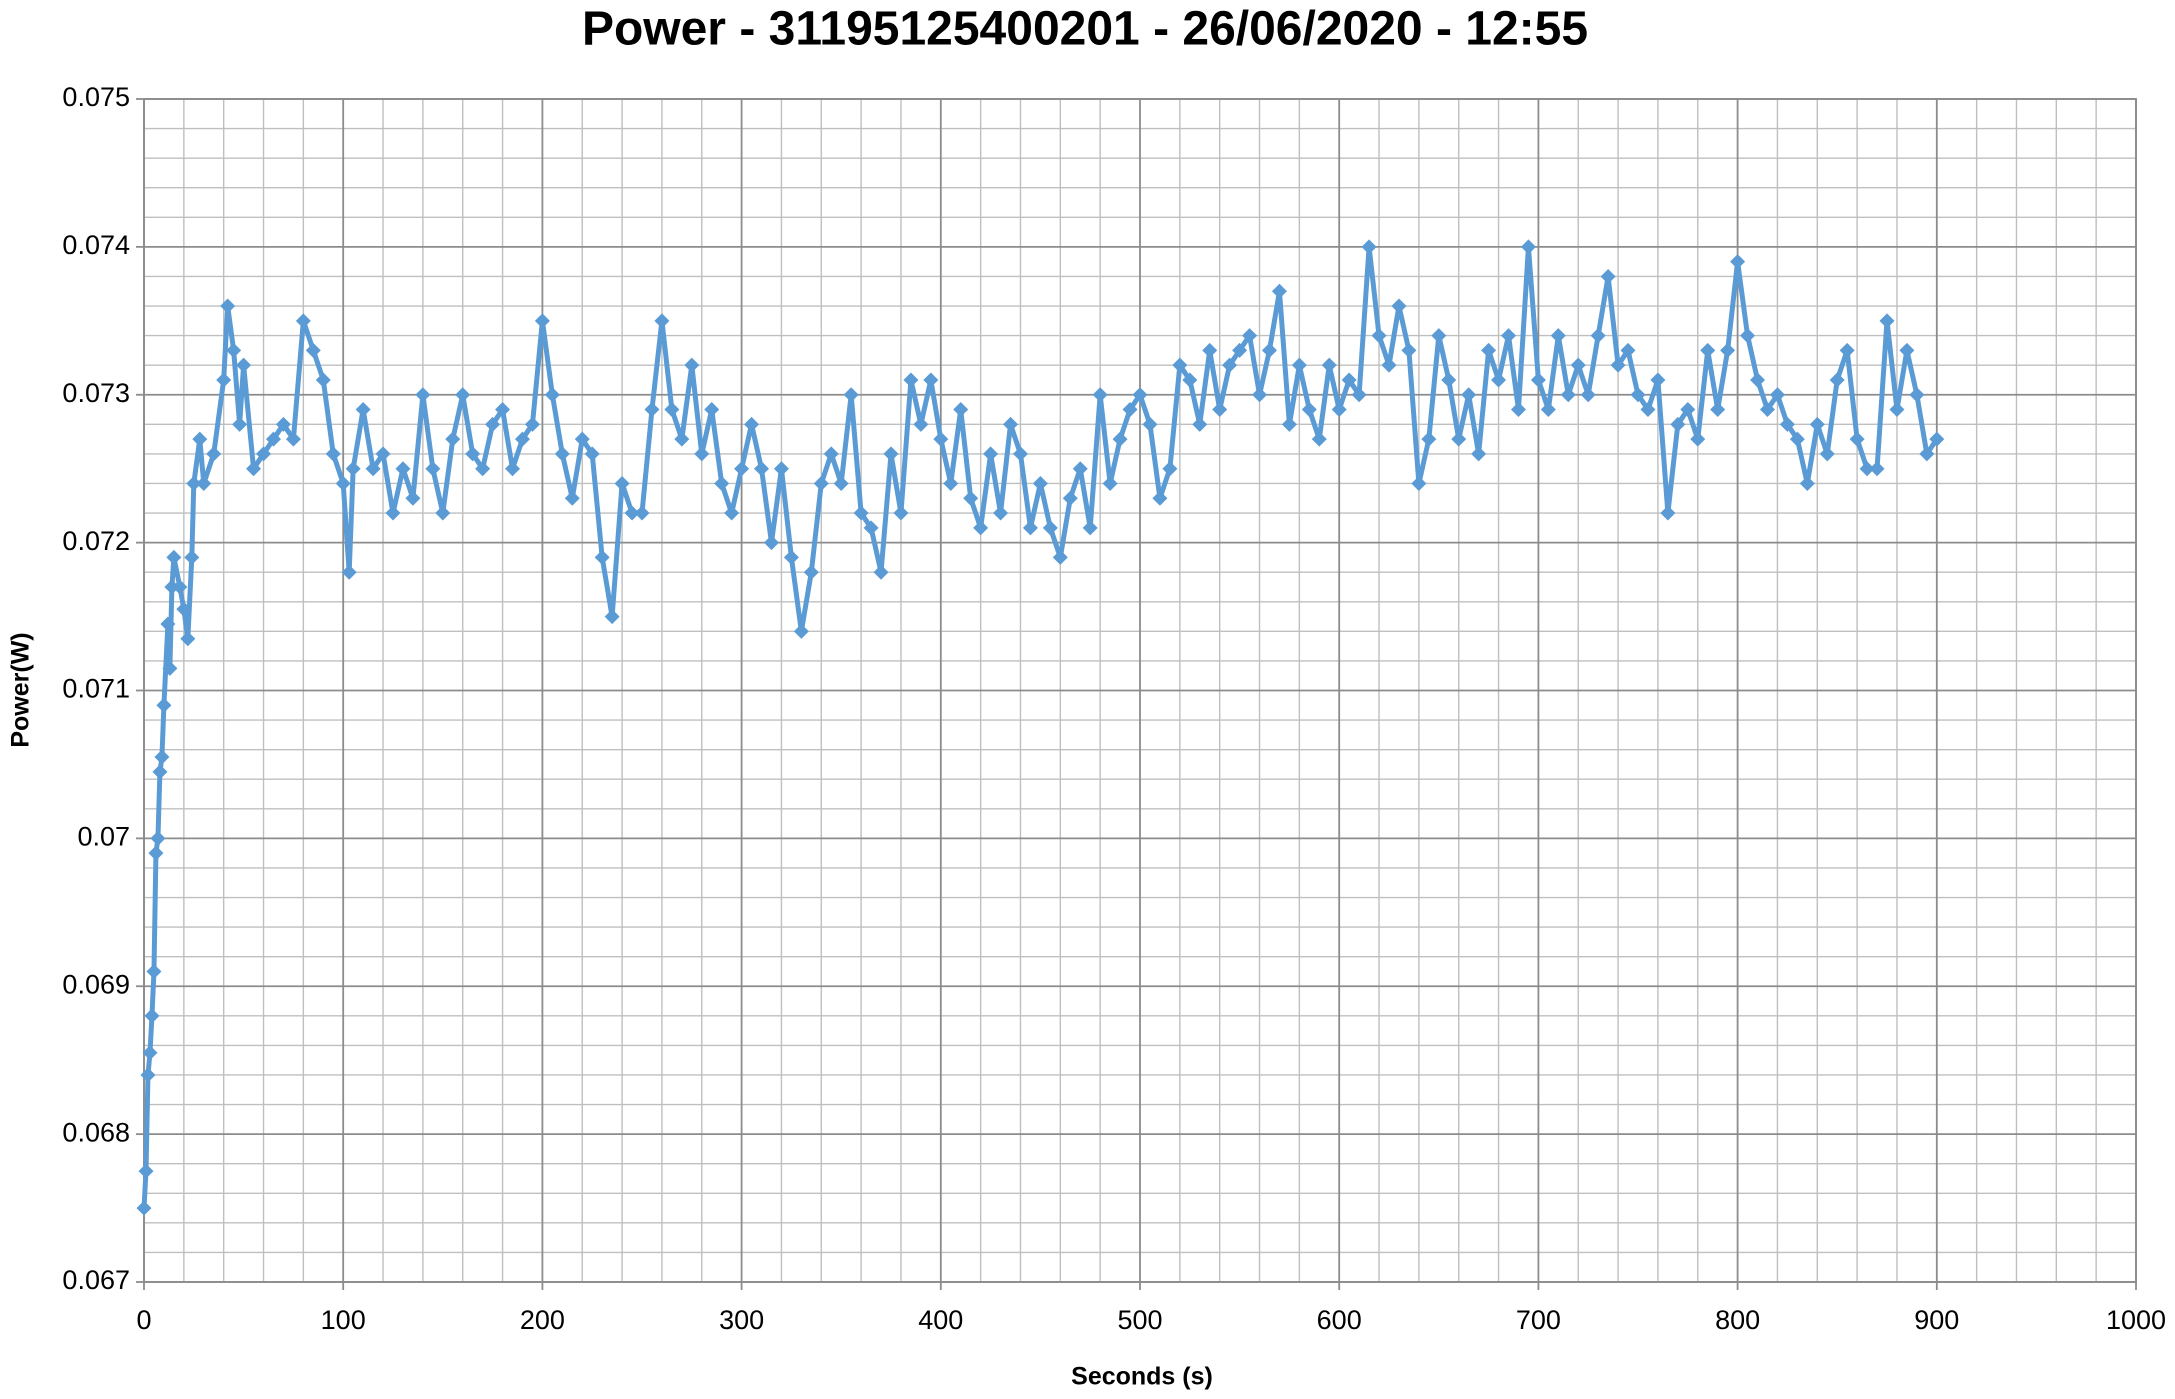 This screenshot has height=1399, width=2175. What do you see at coordinates (542, 1320) in the screenshot?
I see `x-tick-label: 200` at bounding box center [542, 1320].